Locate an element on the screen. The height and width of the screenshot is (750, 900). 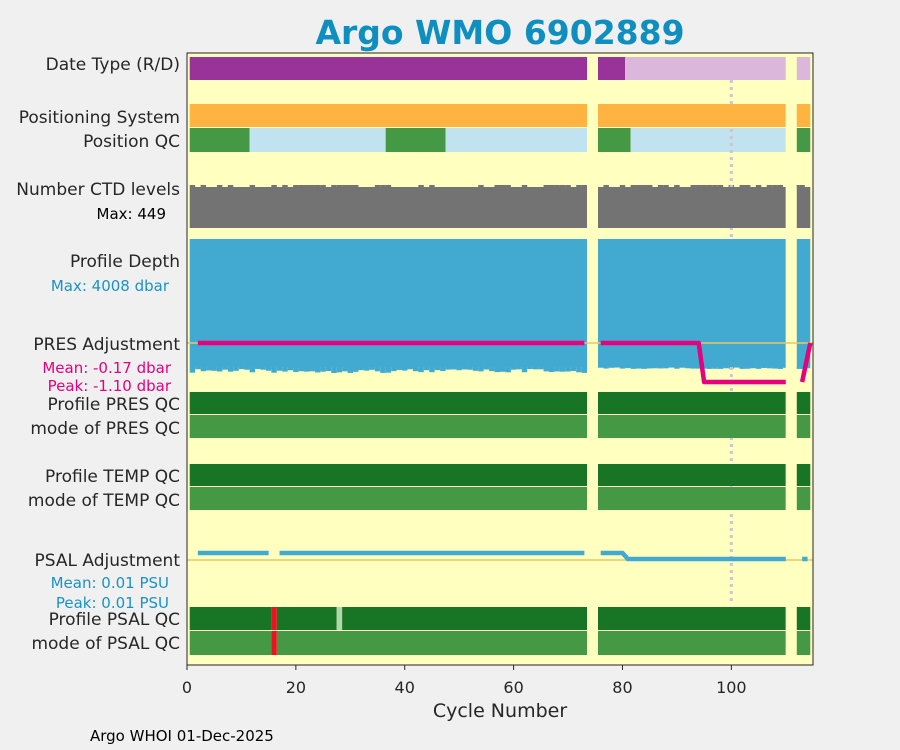
label-profile-pres-qc: Profile PRES QC is located at coordinates (113, 405).